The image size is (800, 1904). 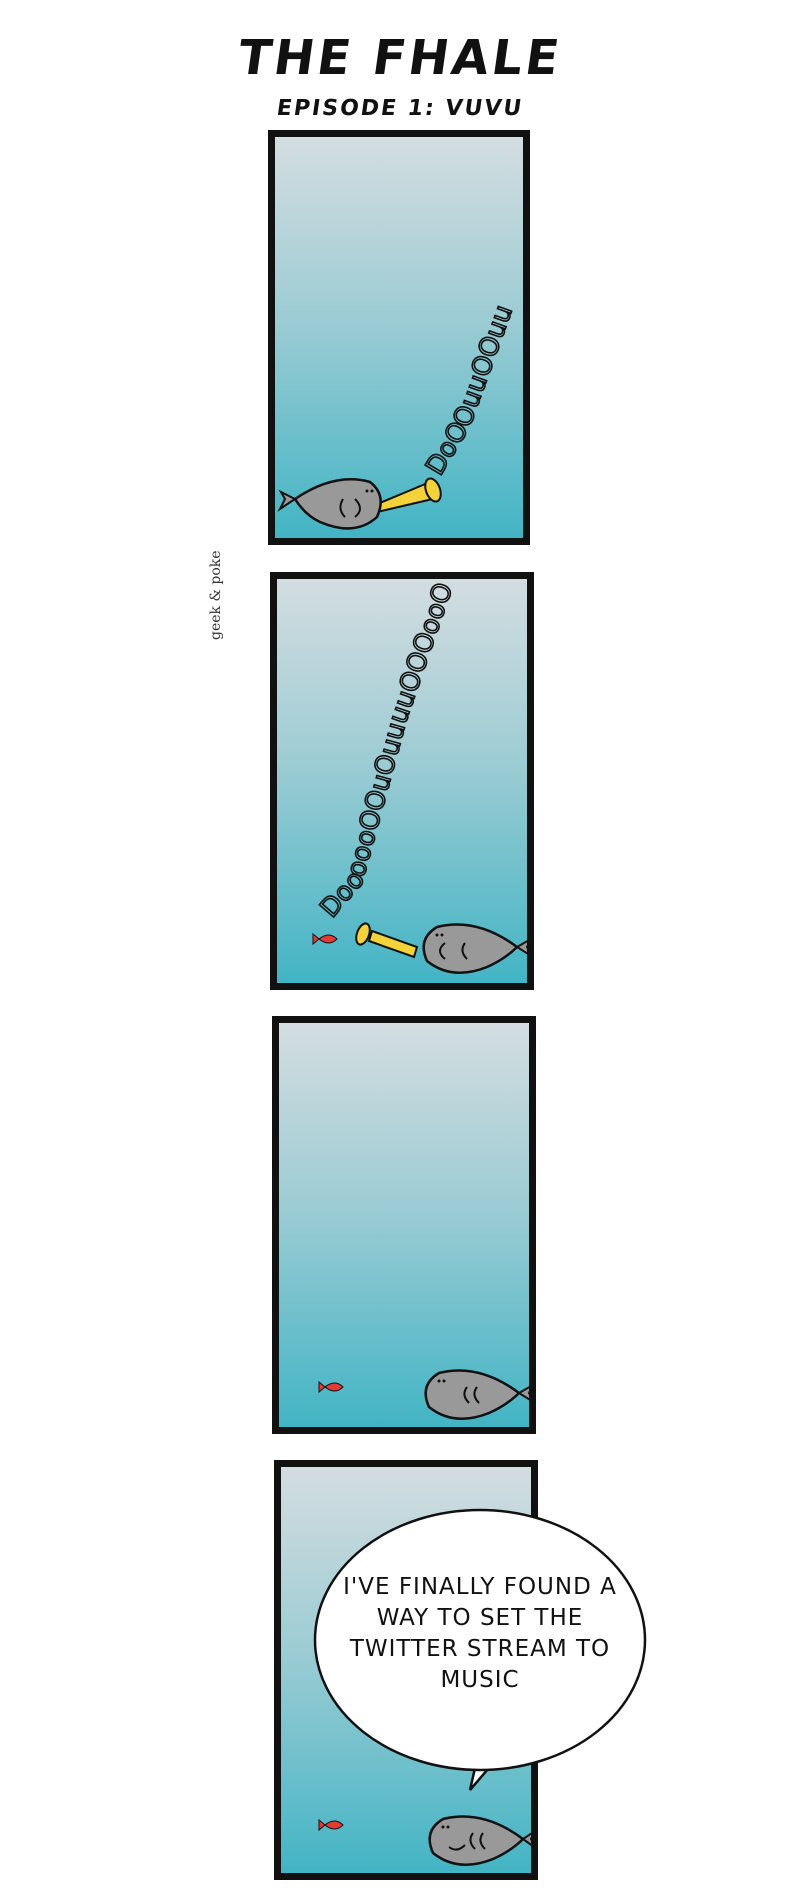 I want to click on panel-3-scene, so click(x=423, y=1394).